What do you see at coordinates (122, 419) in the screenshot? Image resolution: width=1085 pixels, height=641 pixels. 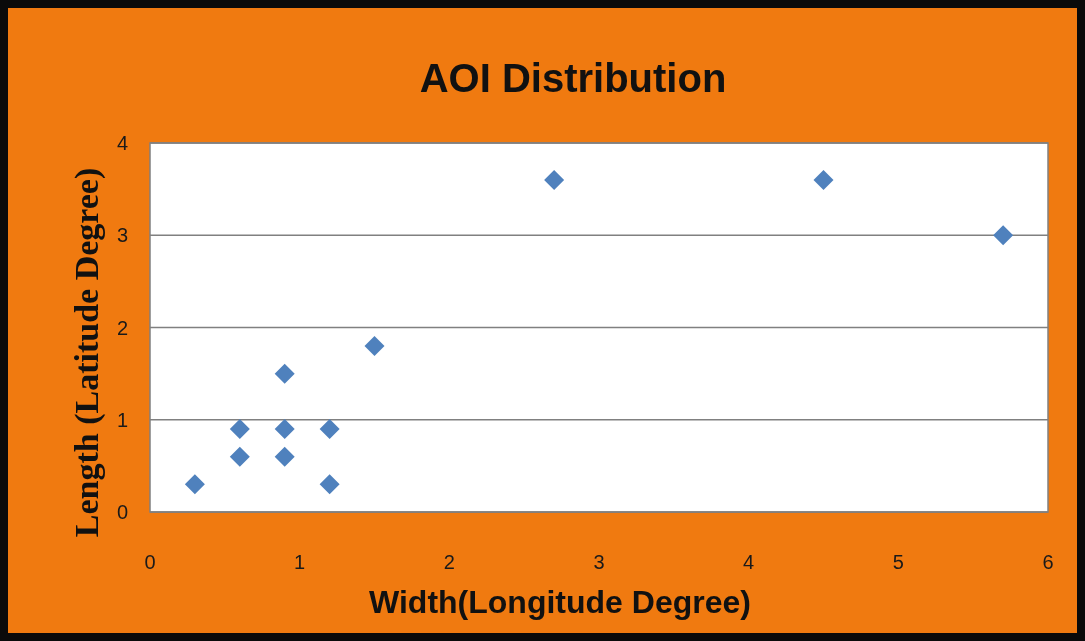 I see `y-tick-label: 1` at bounding box center [122, 419].